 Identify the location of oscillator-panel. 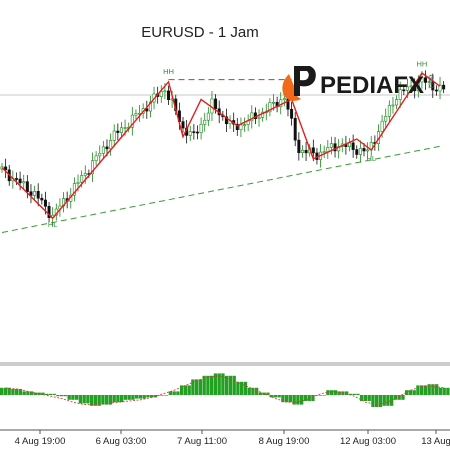
(225, 390).